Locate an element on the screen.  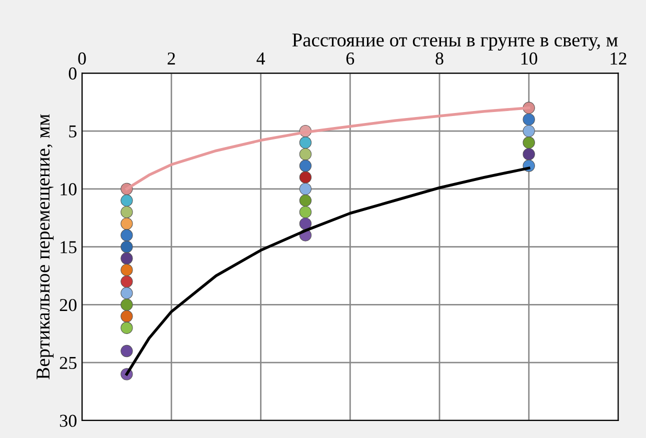
y-tick-label: 25 is located at coordinates (68, 363).